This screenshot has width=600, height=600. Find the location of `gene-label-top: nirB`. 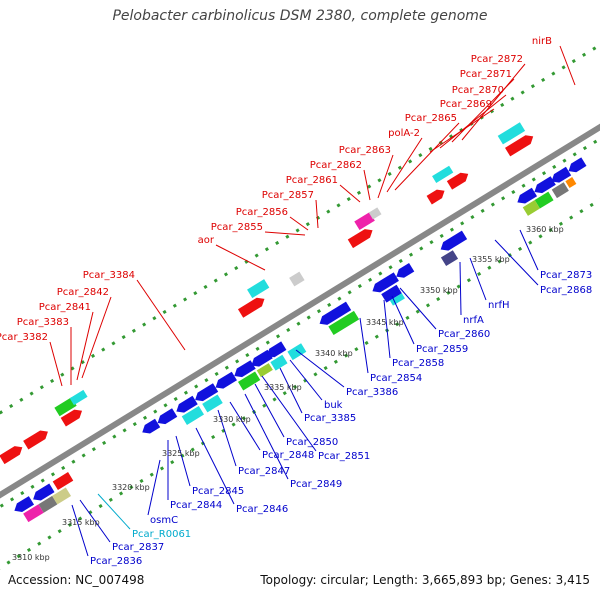

gene-label-top: nirB is located at coordinates (542, 41).